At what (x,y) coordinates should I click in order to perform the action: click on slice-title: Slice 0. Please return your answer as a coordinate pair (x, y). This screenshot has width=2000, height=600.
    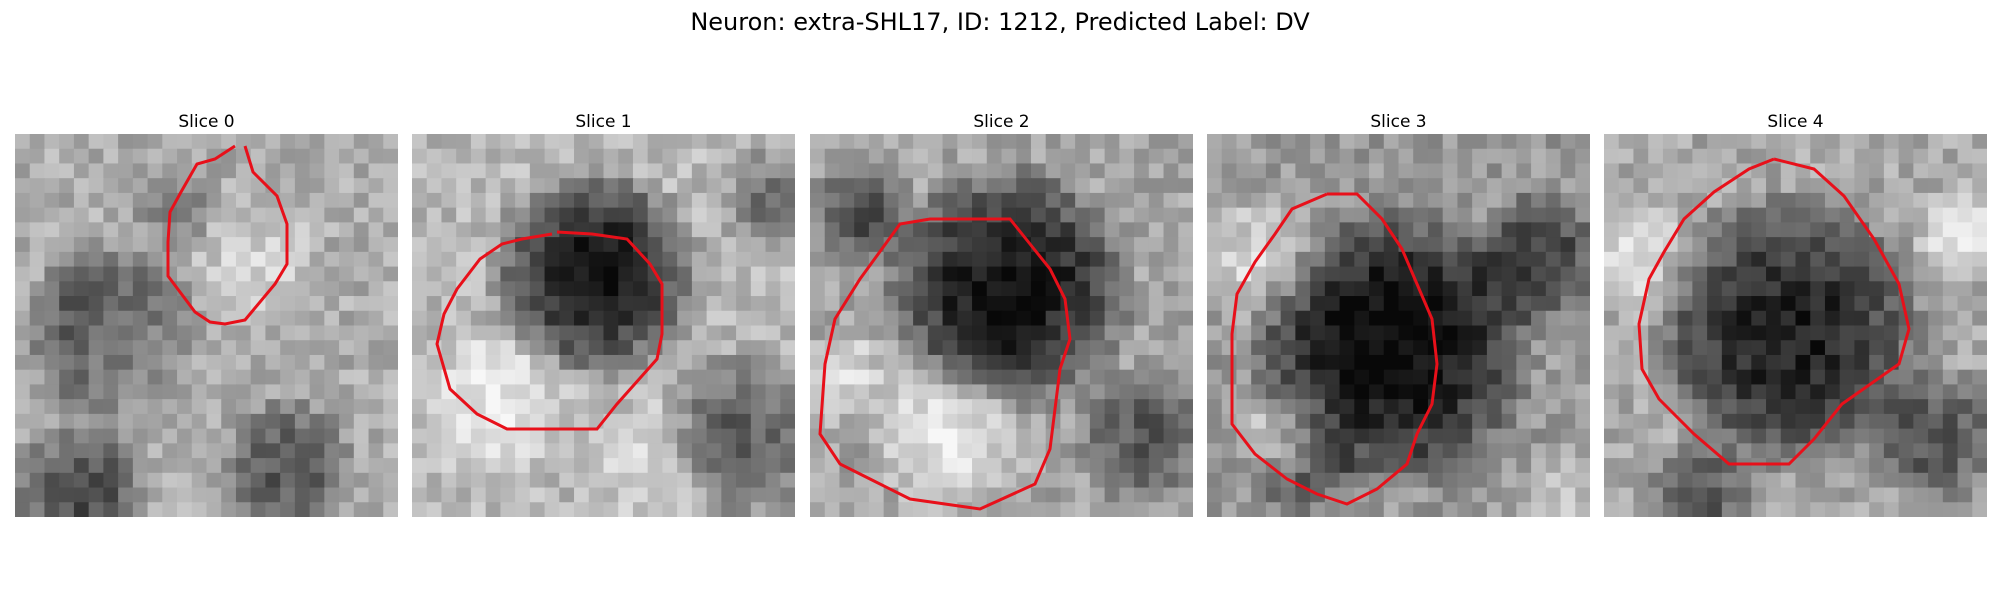
    Looking at the image, I should click on (206, 122).